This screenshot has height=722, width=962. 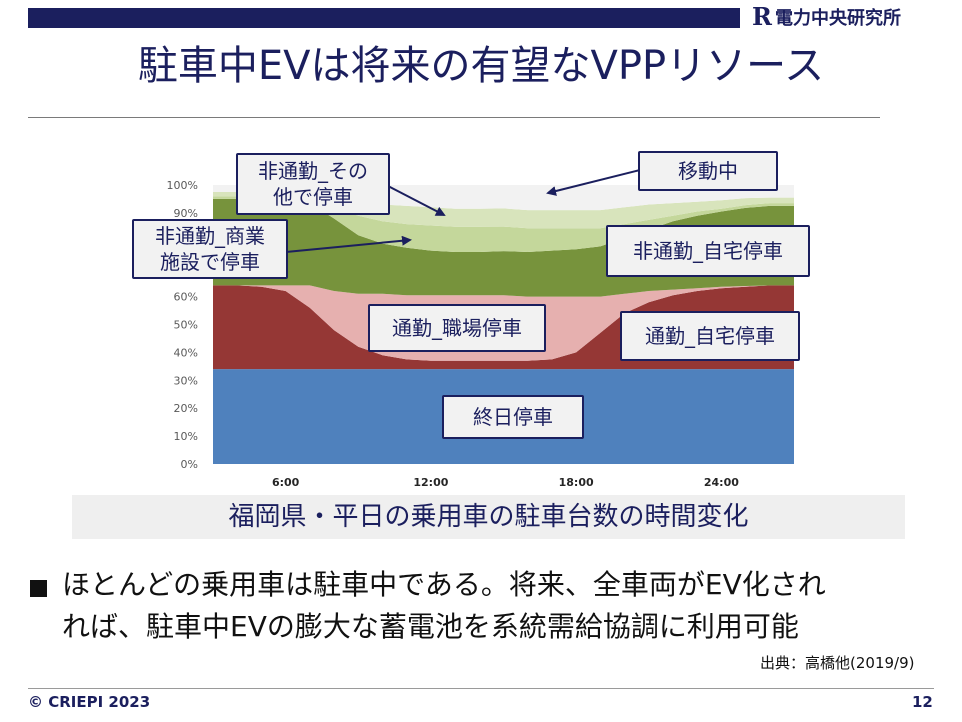 I want to click on callout-commute-work: 通勤_職場停車, so click(x=457, y=328).